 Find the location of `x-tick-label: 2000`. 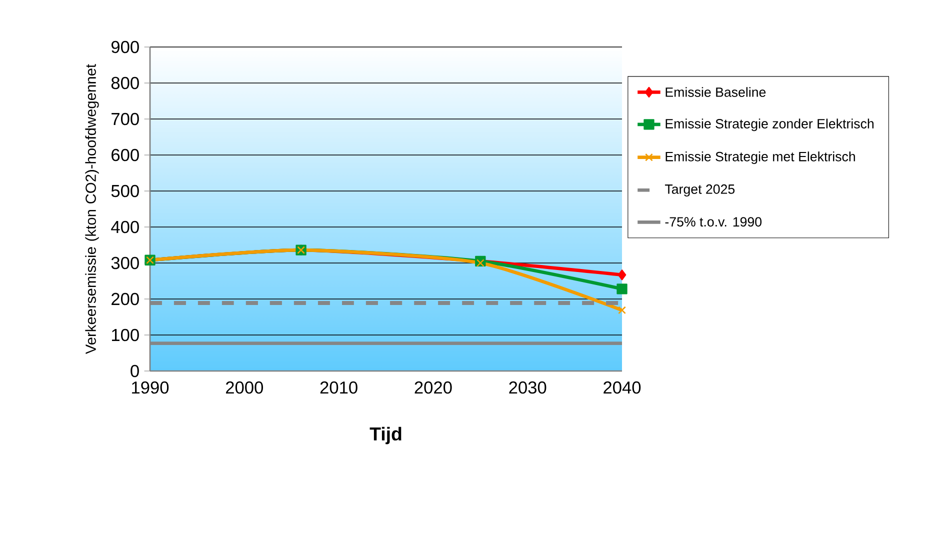

x-tick-label: 2000 is located at coordinates (245, 387).